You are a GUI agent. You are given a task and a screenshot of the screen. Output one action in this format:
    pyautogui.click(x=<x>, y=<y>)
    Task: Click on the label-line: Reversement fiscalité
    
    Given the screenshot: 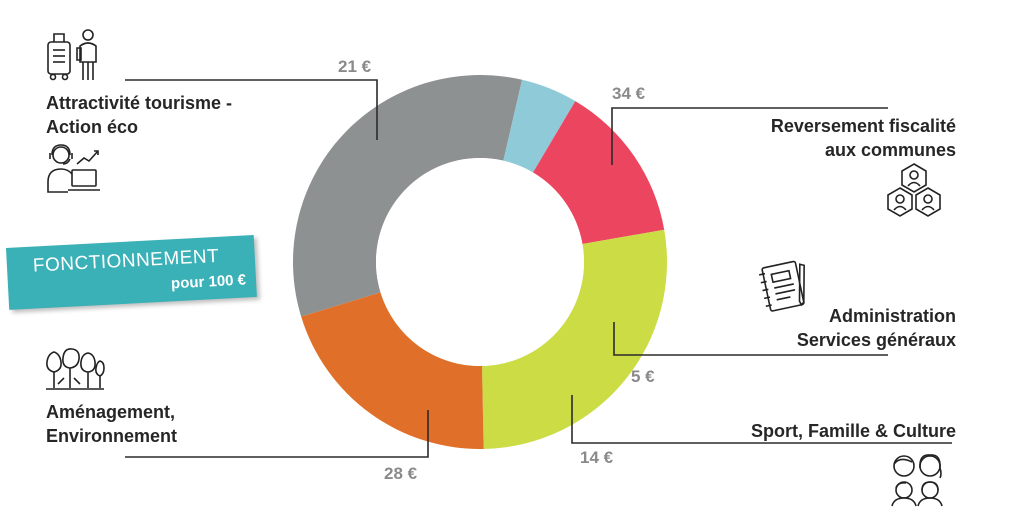 What is the action you would take?
    pyautogui.click(x=863, y=126)
    